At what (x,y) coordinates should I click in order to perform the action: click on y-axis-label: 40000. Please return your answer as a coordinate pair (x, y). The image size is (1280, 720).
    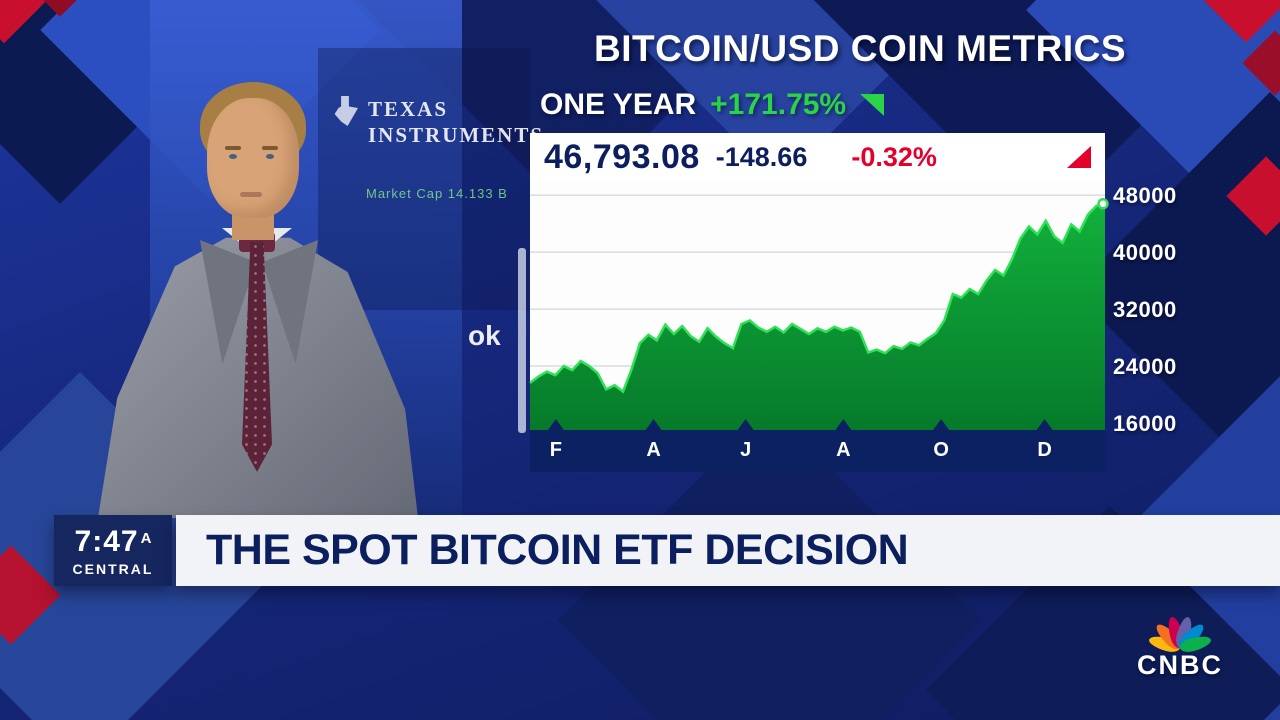
    Looking at the image, I should click on (1145, 253).